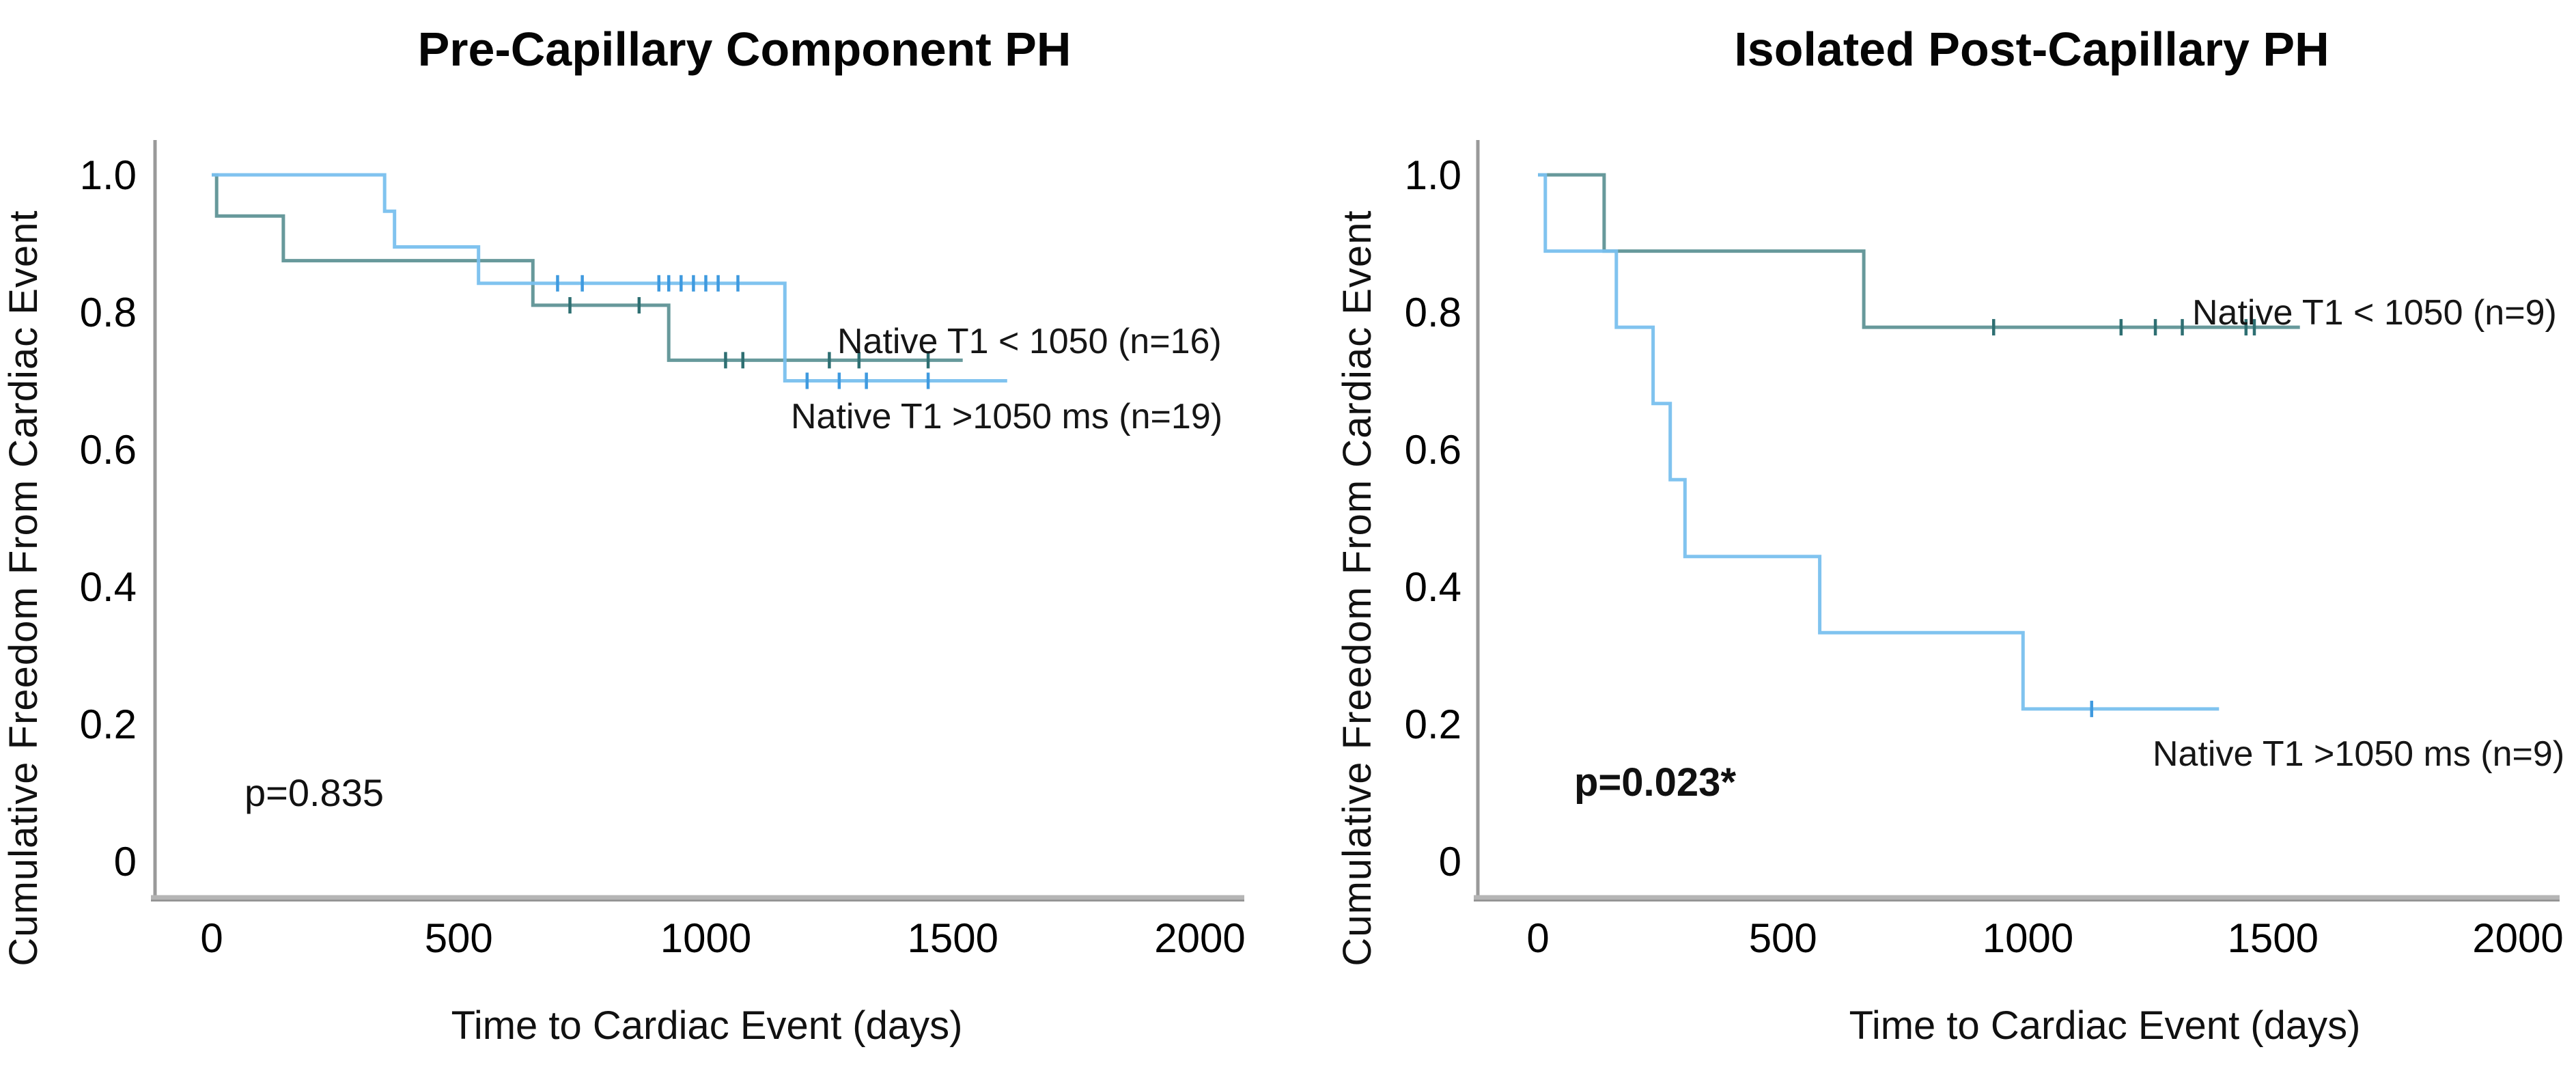 The width and height of the screenshot is (2576, 1084). Describe the element at coordinates (2374, 313) in the screenshot. I see `right-legend-label-below-1050: Native T1 < 1050 (n=9)` at that location.